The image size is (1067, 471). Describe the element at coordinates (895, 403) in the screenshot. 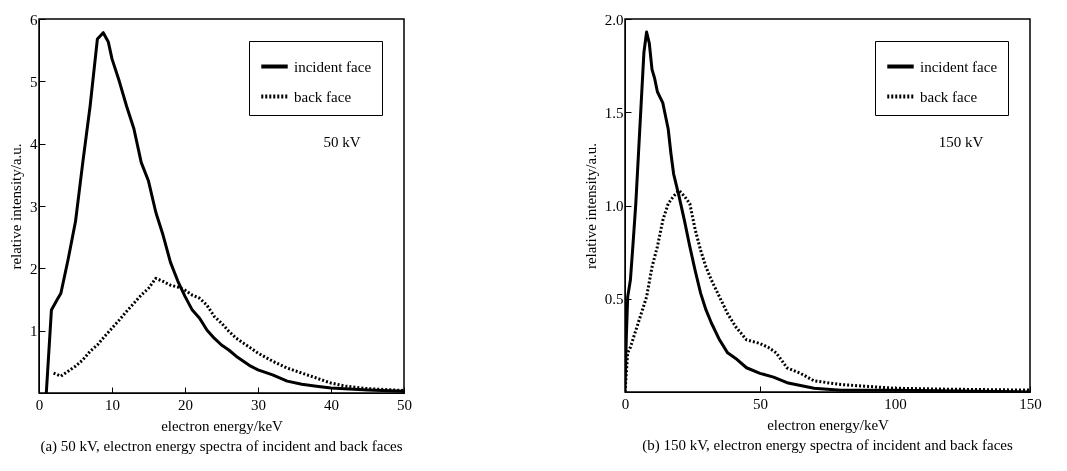

I see `x-tick-label: 100` at that location.